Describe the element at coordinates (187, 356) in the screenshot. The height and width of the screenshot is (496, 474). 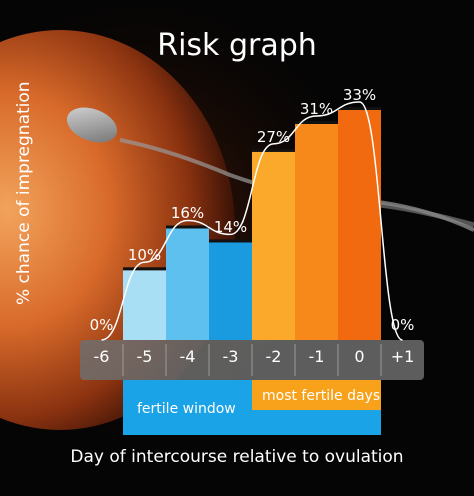
I see `x-tick--4: -4` at that location.